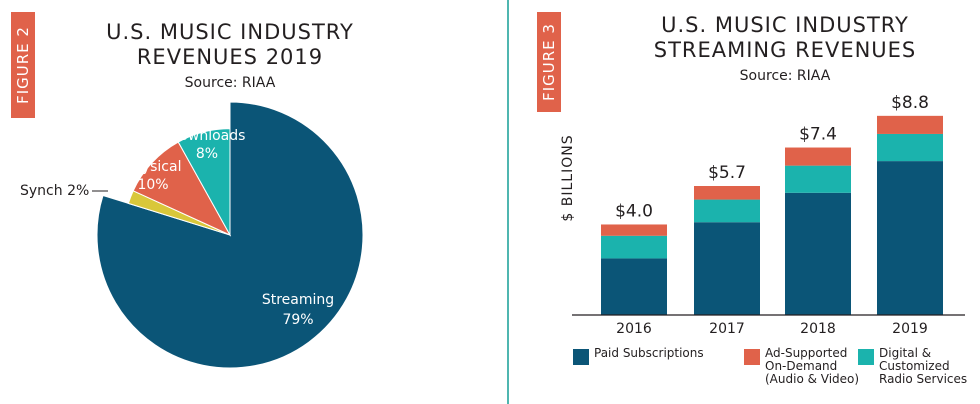  I want to click on legend-radio-line-1: Digital &, so click(905, 353).